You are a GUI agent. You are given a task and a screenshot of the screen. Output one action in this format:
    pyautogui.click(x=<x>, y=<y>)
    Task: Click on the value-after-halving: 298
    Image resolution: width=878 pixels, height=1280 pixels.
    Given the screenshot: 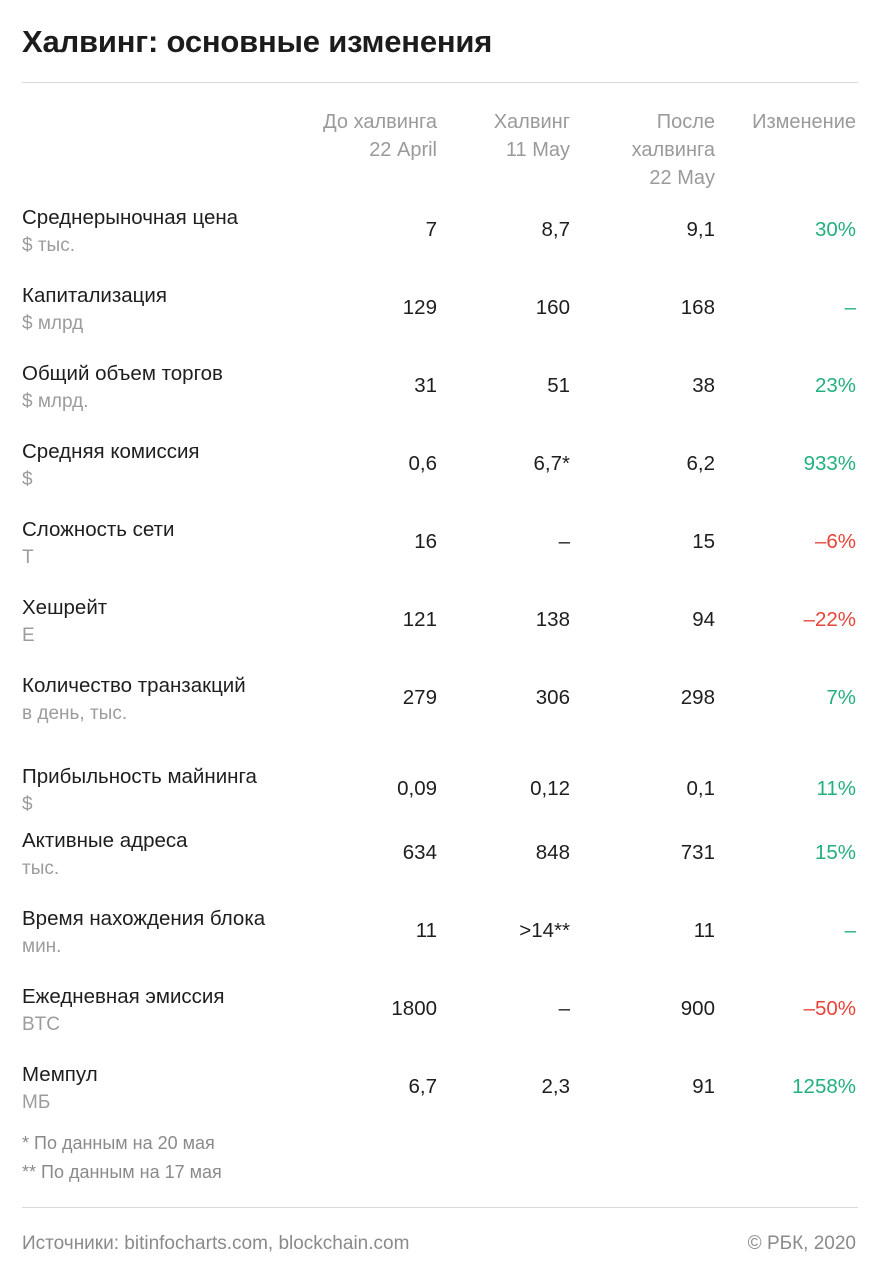 What is the action you would take?
    pyautogui.click(x=697, y=697)
    